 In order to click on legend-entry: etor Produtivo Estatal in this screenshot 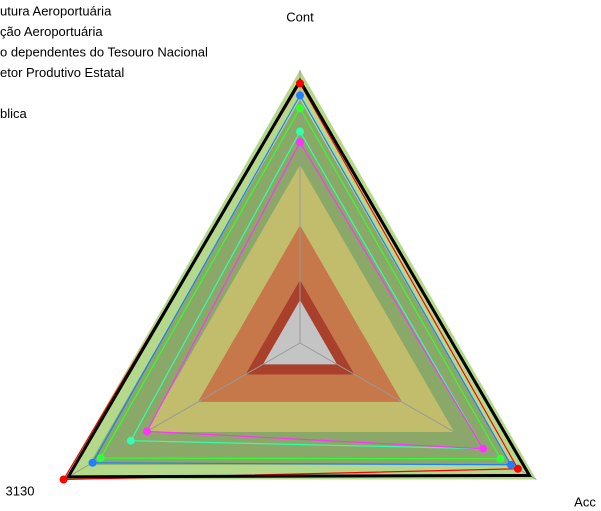, I will do `click(62, 72)`.